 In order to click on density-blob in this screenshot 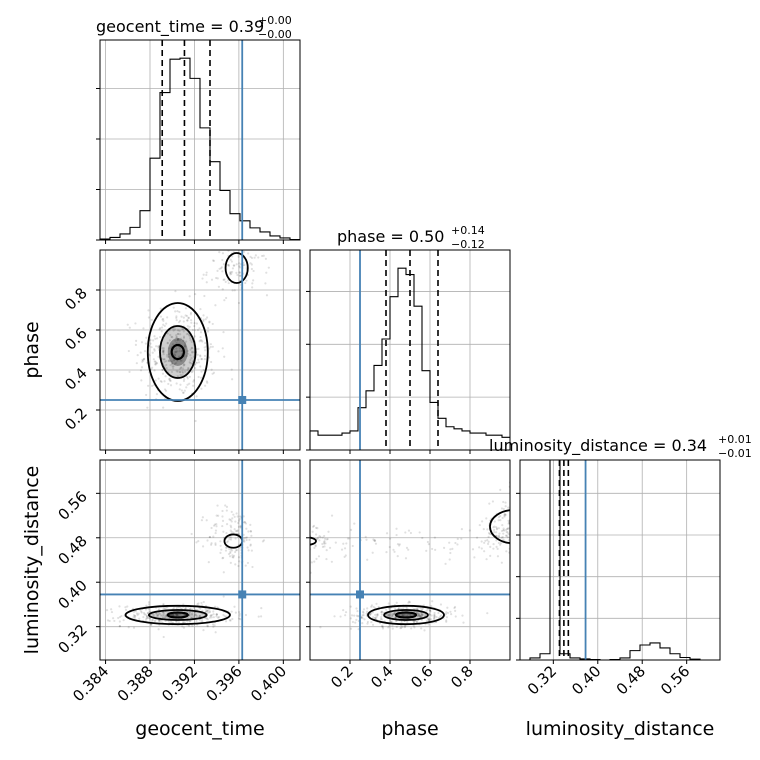, I will do `click(177, 615)`.